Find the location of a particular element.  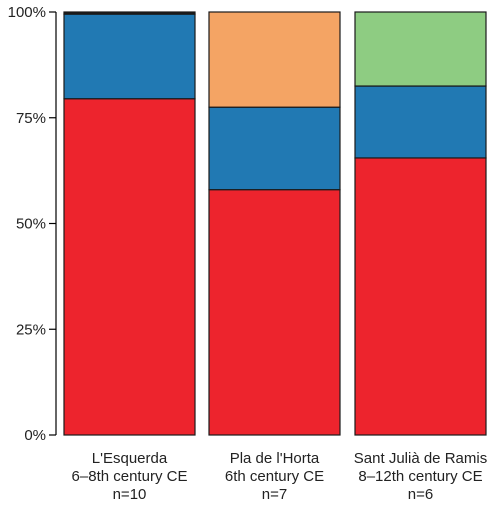

y-tick-label: 75% is located at coordinates (31, 118).